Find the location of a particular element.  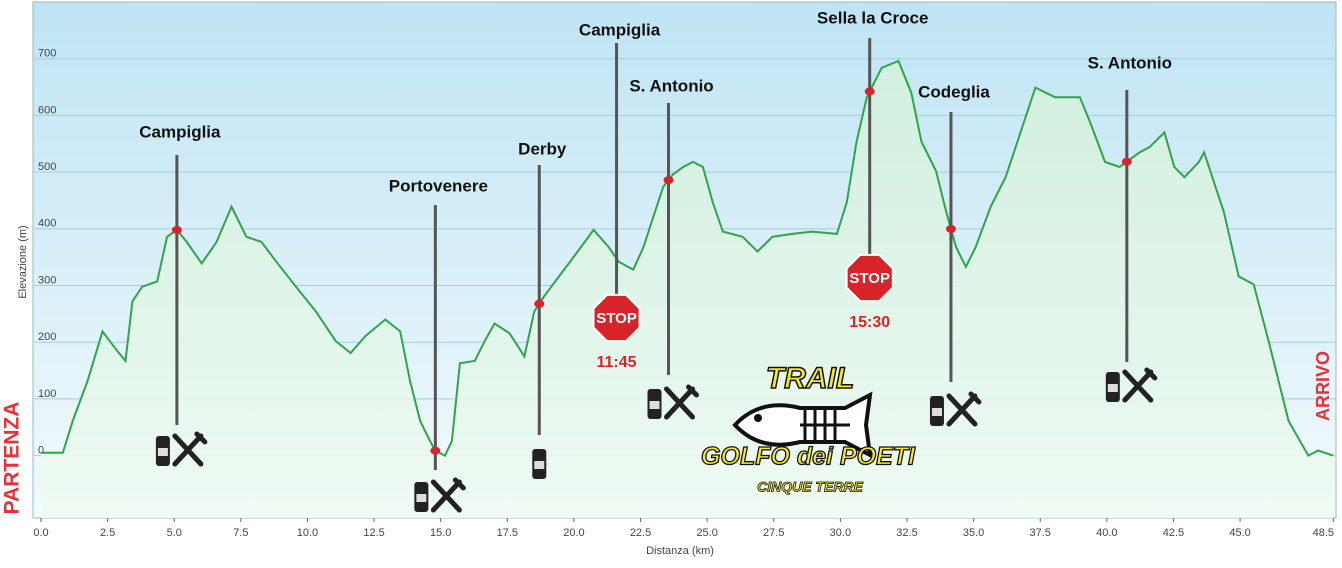

y-tick-label: 0 is located at coordinates (41, 451).